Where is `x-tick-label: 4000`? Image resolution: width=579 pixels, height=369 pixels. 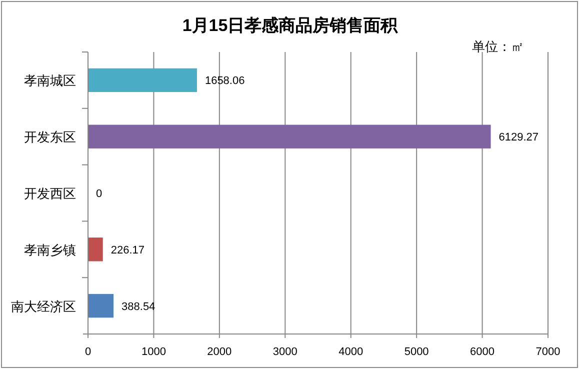
x-tick-label: 4000 is located at coordinates (351, 352).